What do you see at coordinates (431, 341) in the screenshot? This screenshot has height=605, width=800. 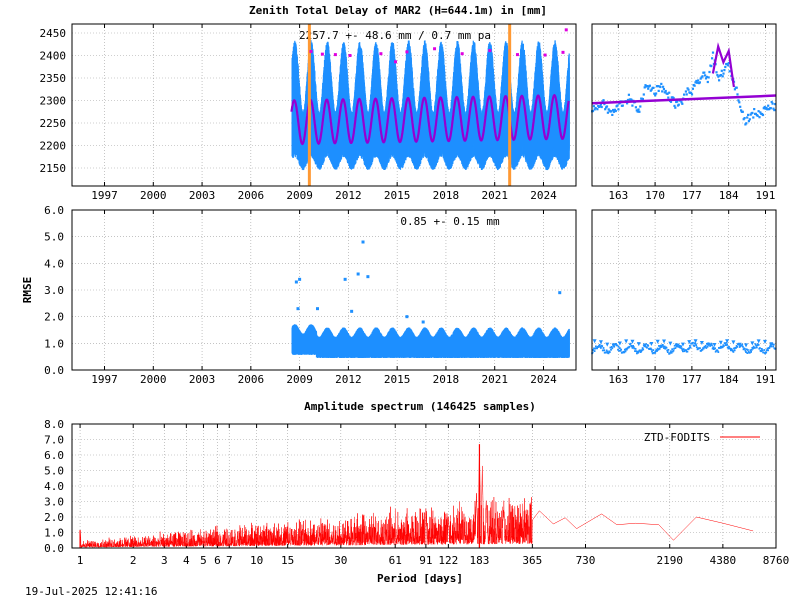 I see `rmse-observation-series` at bounding box center [431, 341].